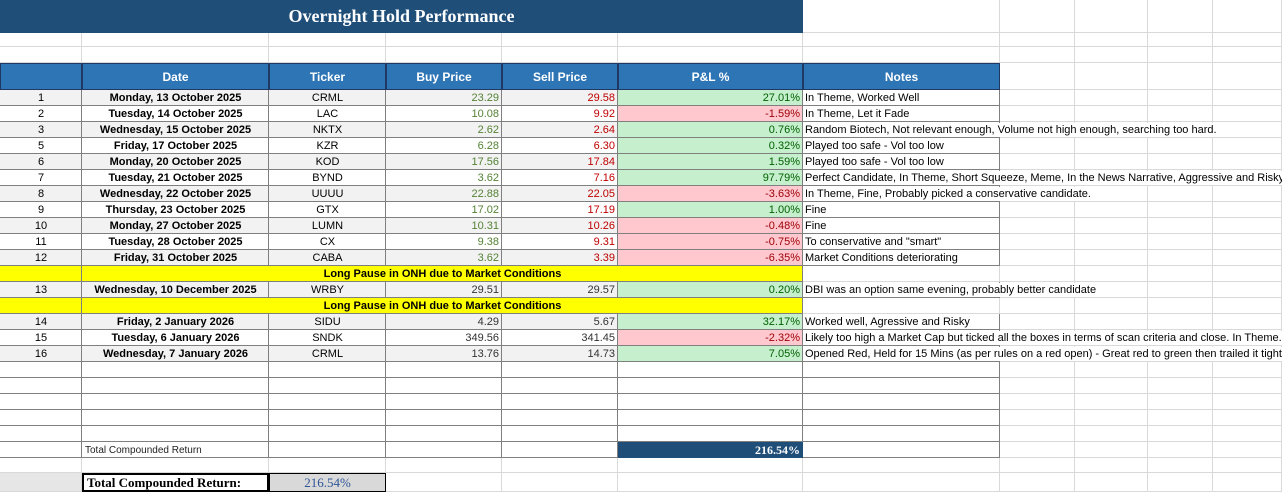  Describe the element at coordinates (862, 98) in the screenshot. I see `trade-notes: In Theme, Worked Well` at that location.